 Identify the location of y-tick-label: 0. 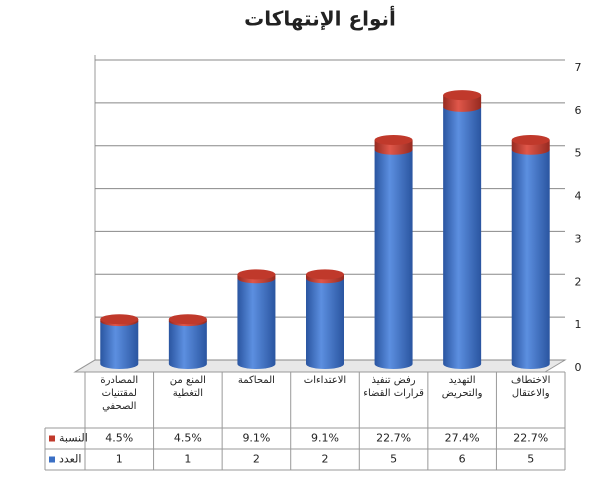
(578, 367).